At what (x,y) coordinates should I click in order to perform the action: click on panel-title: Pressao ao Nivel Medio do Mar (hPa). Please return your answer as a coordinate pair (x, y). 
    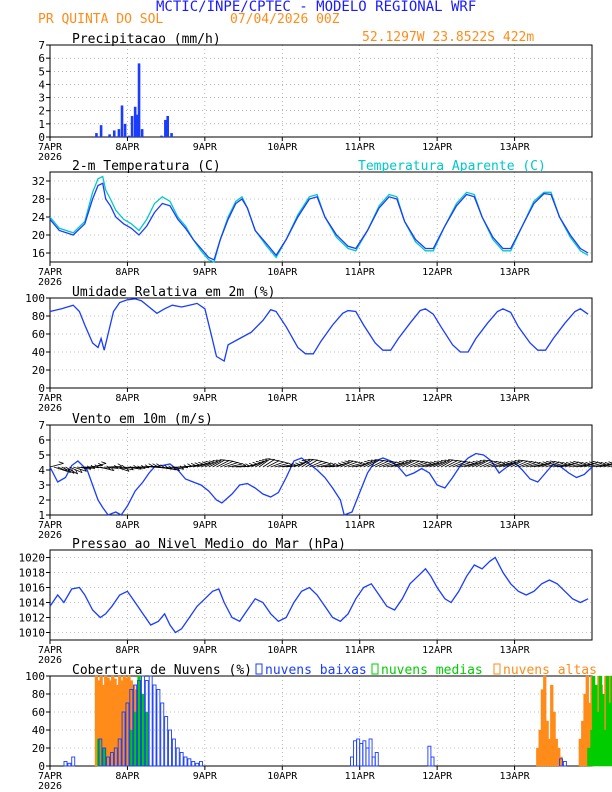
    Looking at the image, I should click on (209, 544).